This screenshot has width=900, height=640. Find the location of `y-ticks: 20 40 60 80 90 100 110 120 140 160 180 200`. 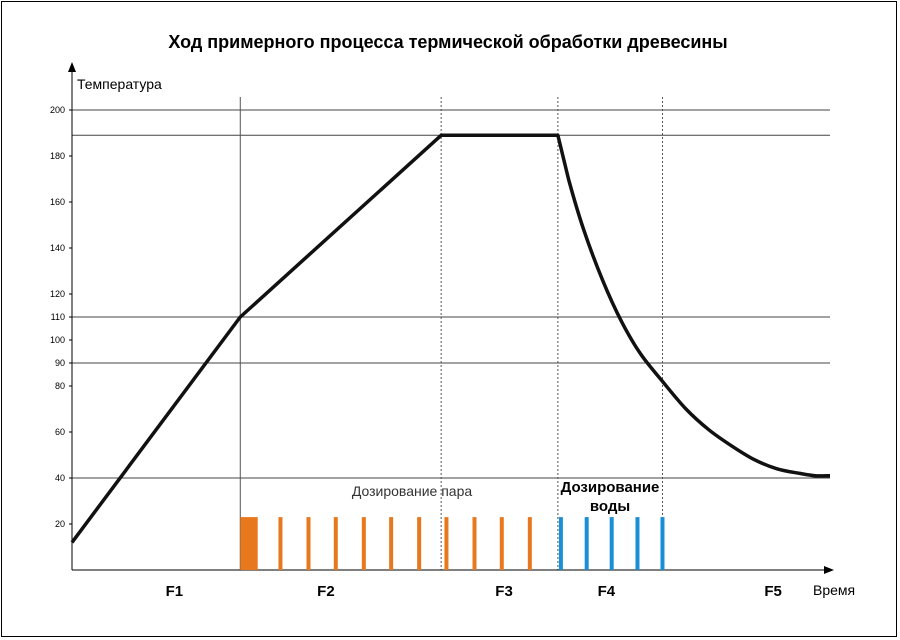

y-ticks: 20 40 60 80 90 100 110 120 140 160 180 200 is located at coordinates (61, 317).